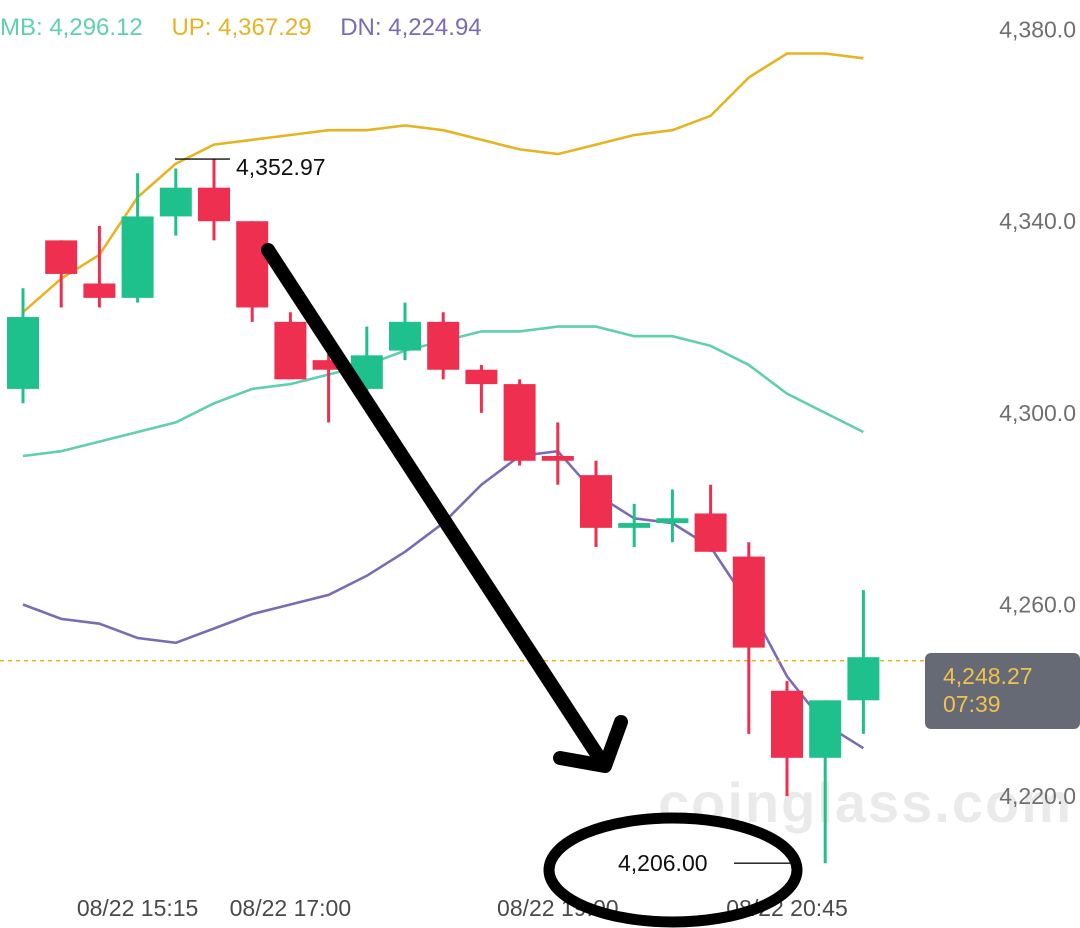  Describe the element at coordinates (663, 863) in the screenshot. I see `low-price-label: 4,206.00` at that location.